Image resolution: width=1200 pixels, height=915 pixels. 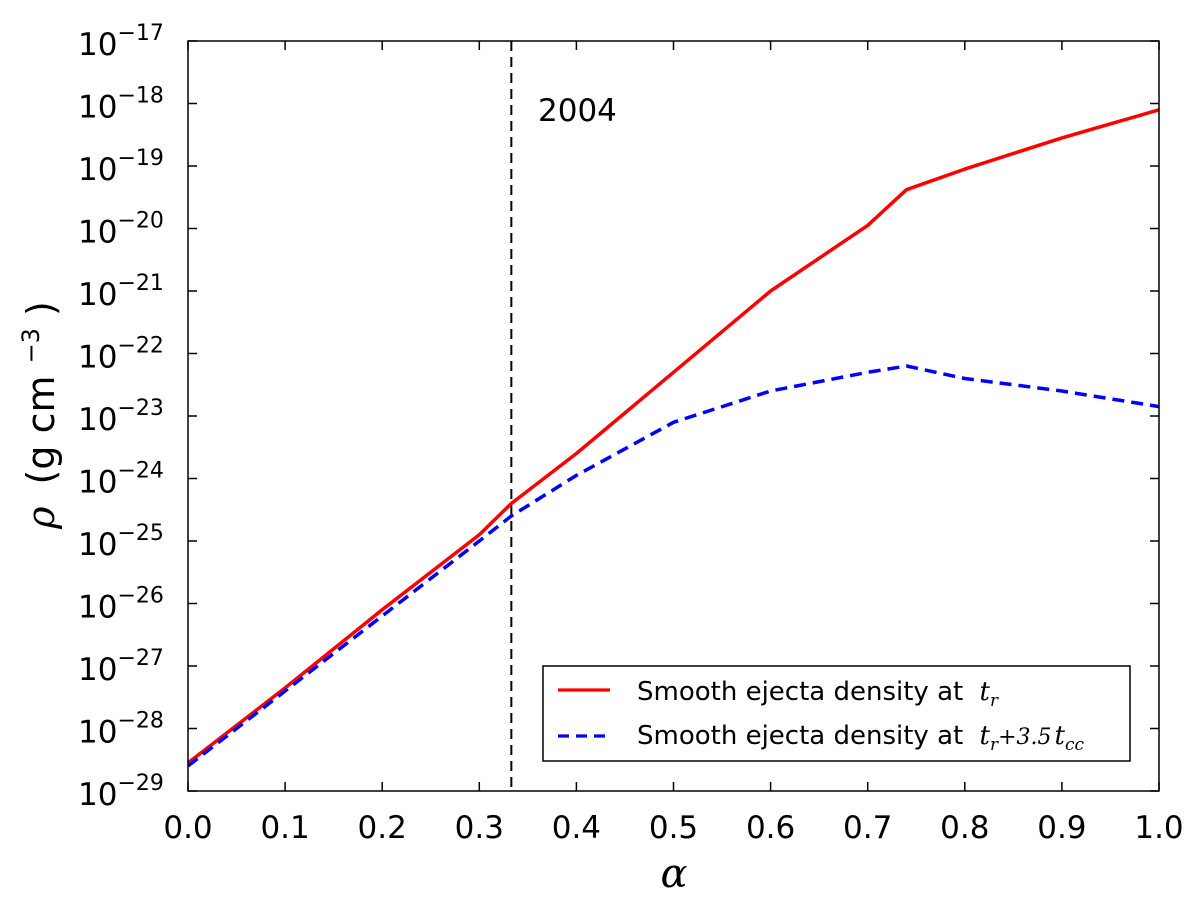 What do you see at coordinates (770, 828) in the screenshot?
I see `x-tick-label: 0.6` at bounding box center [770, 828].